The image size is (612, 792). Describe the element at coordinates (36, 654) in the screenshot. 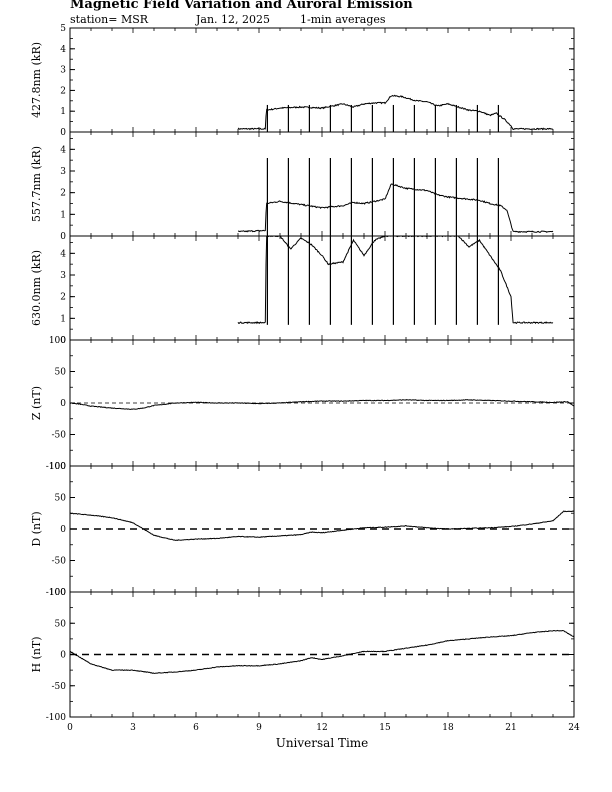

I see `ylabel-H: H (nT)` at that location.